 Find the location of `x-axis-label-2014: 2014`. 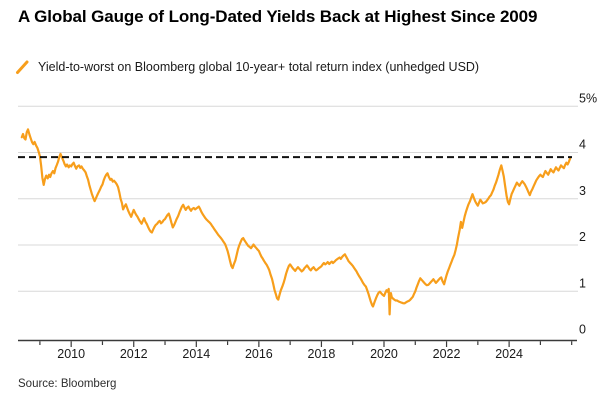

x-axis-label-2014: 2014 is located at coordinates (196, 354).